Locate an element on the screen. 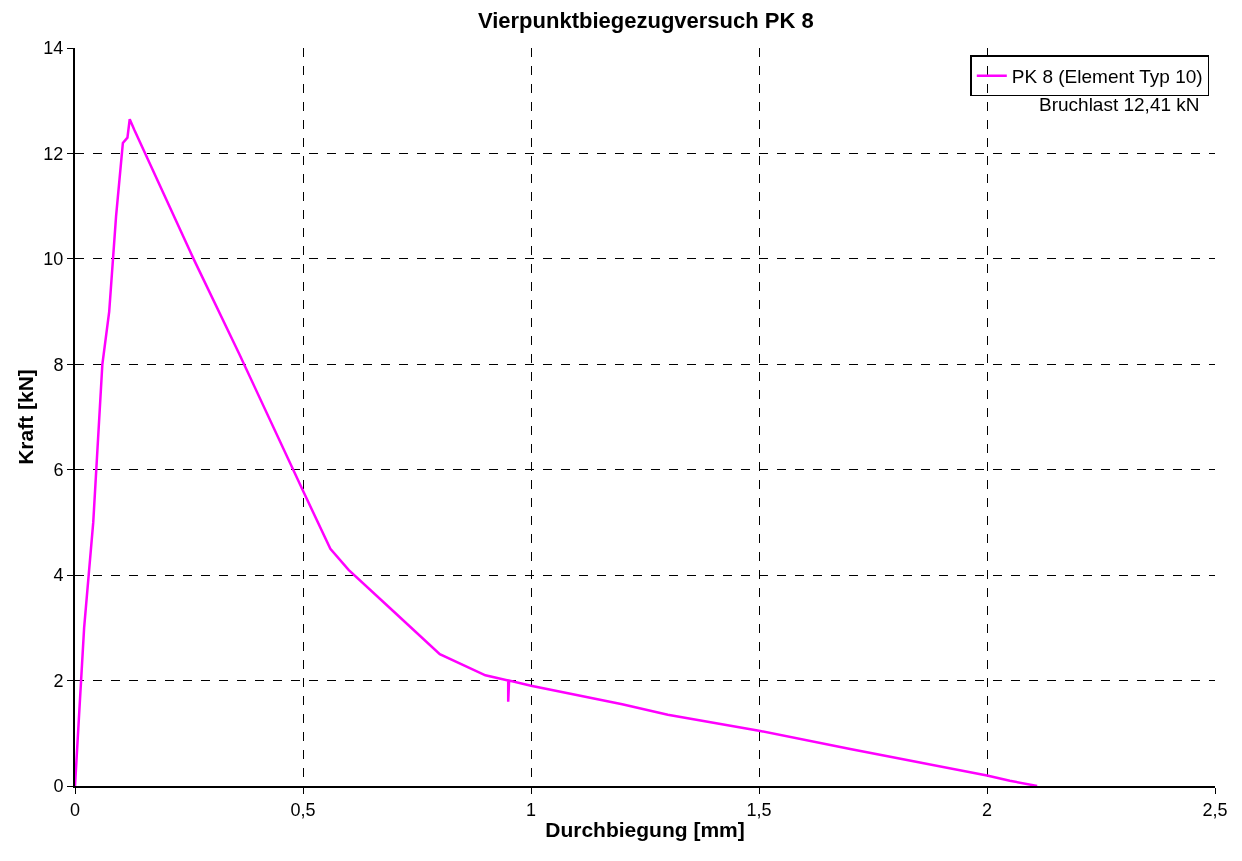  x-tick-label: 2,5 is located at coordinates (1215, 809).